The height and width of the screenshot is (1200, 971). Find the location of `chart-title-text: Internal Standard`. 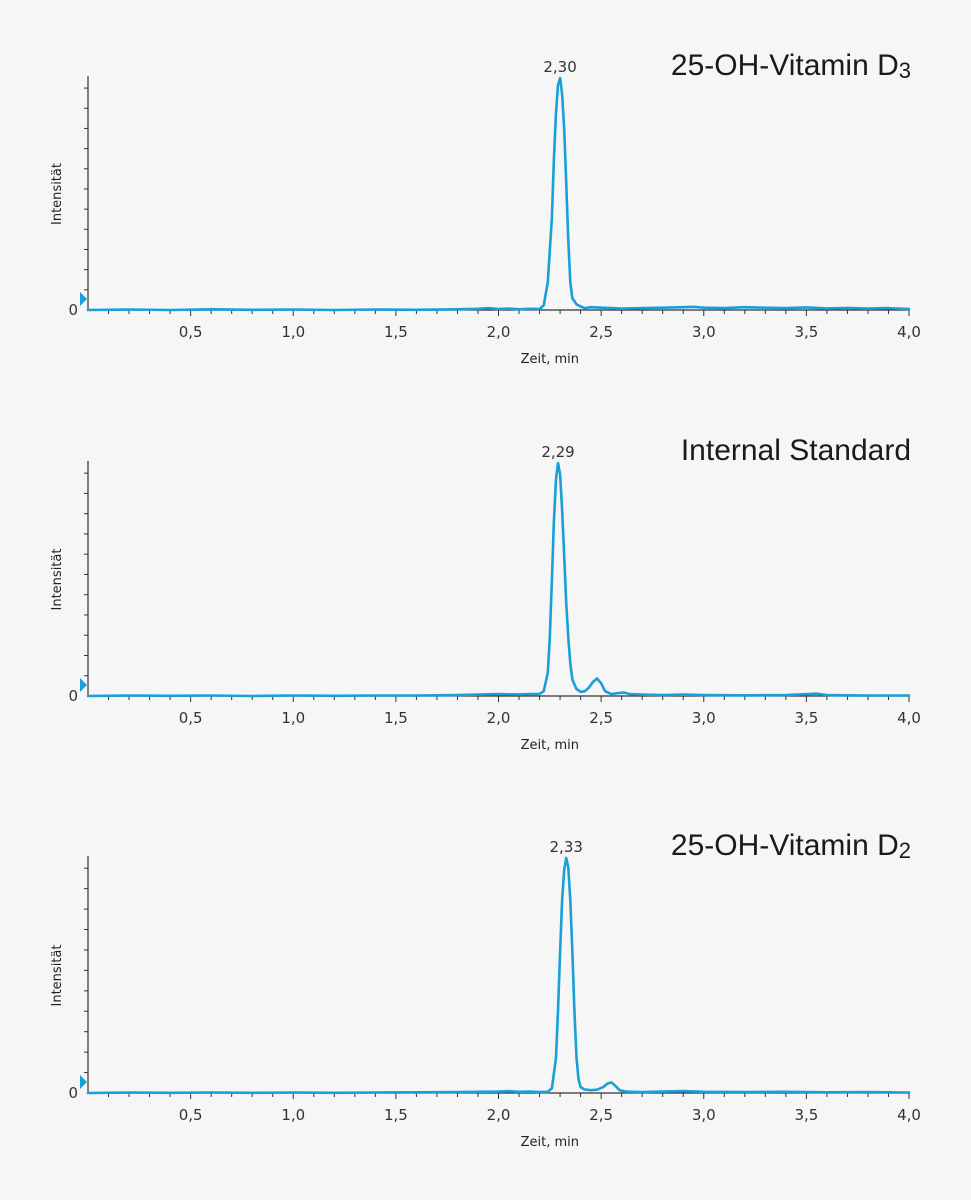

chart-title-text: Internal Standard is located at coordinates (796, 450).